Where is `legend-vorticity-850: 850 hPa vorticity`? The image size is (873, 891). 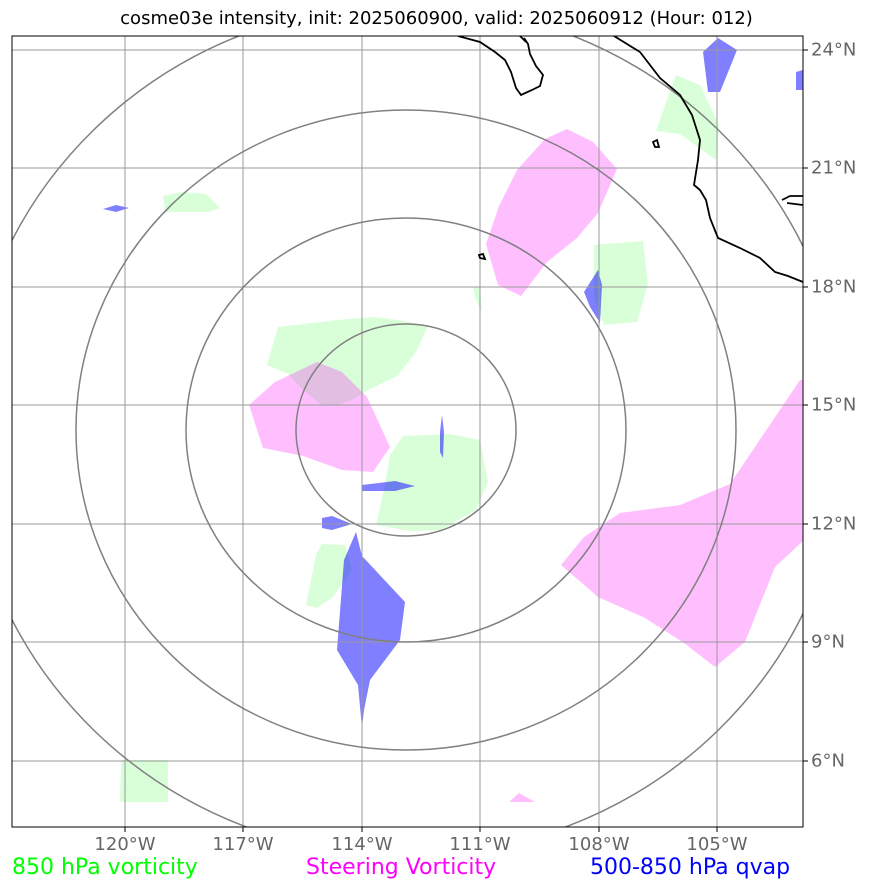
legend-vorticity-850: 850 hPa vorticity is located at coordinates (105, 867).